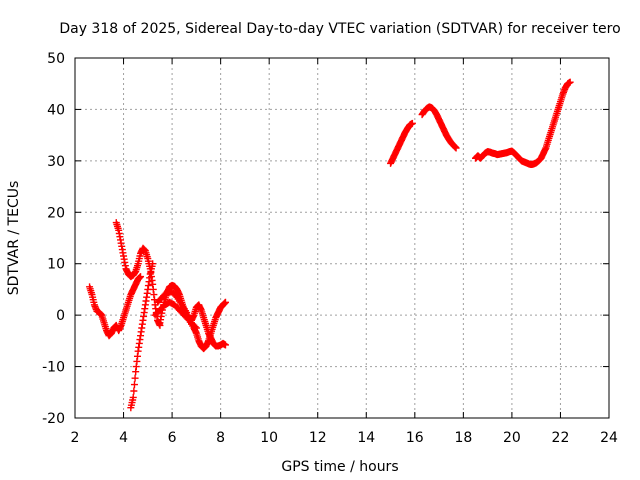  What do you see at coordinates (561, 438) in the screenshot?
I see `x-tick-label: 22` at bounding box center [561, 438].